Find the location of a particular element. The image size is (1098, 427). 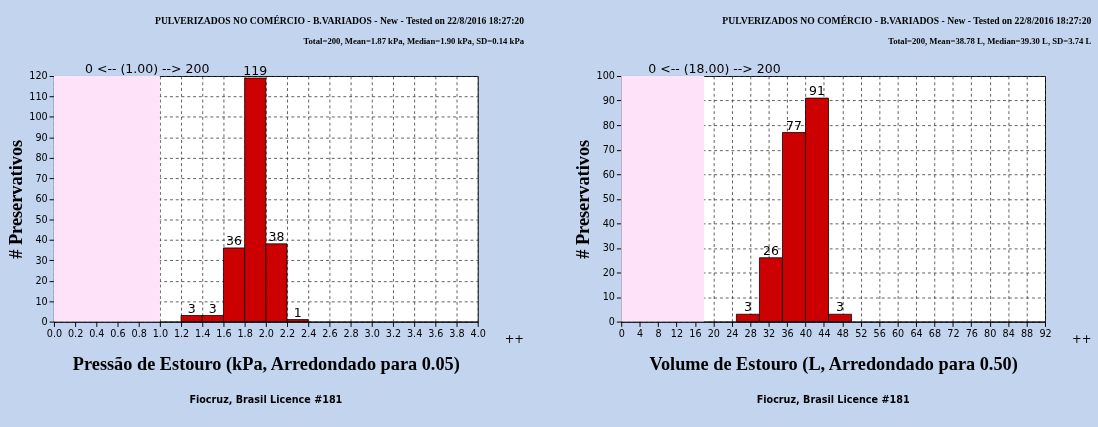

y-tick-label: 120 is located at coordinates (38, 76).